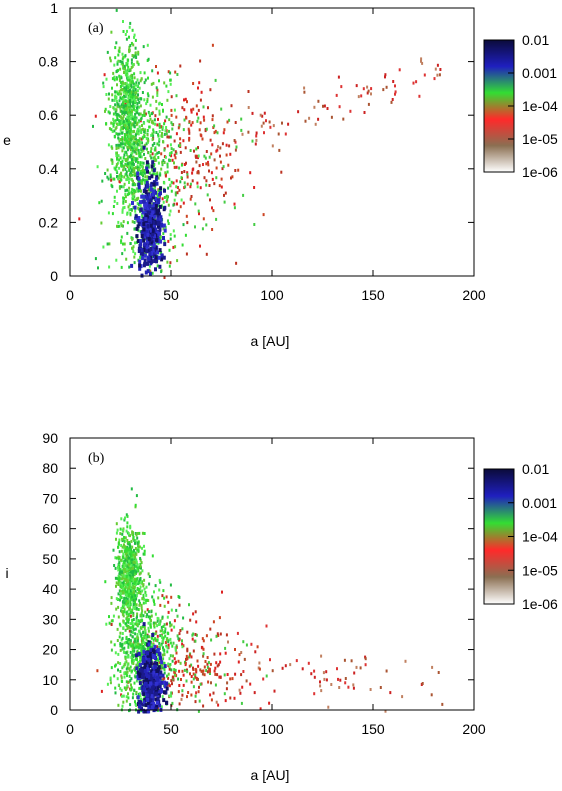 This screenshot has height=791, width=562. Describe the element at coordinates (474, 295) in the screenshot. I see `panel-a-x-tick-label: 200` at that location.